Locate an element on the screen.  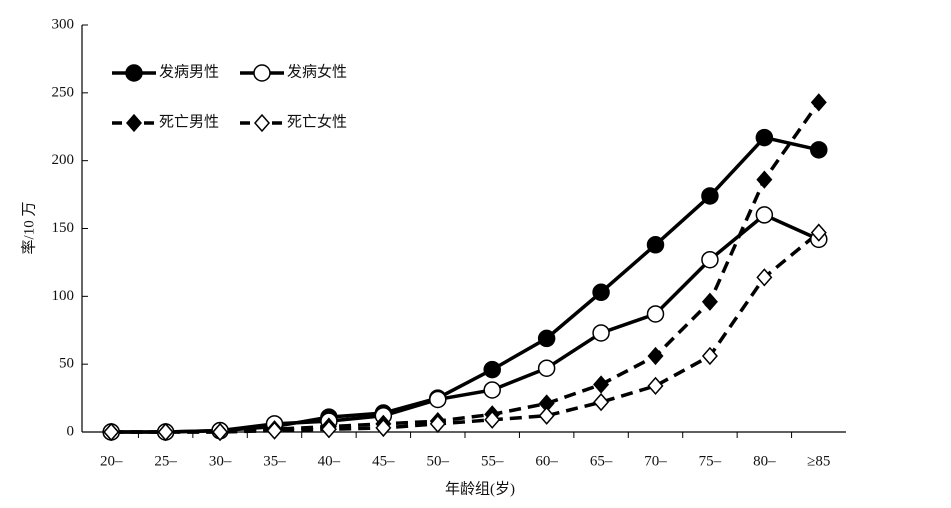
y-tick-label: 0 is located at coordinates (71, 431).